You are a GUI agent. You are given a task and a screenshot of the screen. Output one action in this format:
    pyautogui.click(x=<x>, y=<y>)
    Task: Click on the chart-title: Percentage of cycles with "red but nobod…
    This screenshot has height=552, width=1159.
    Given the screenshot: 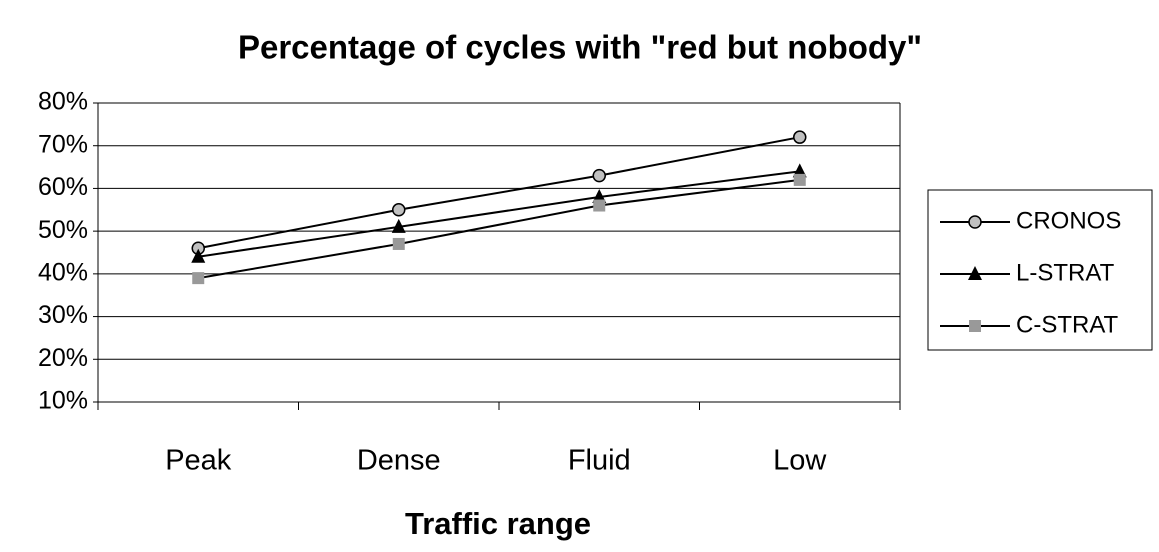 What is the action you would take?
    pyautogui.click(x=580, y=47)
    